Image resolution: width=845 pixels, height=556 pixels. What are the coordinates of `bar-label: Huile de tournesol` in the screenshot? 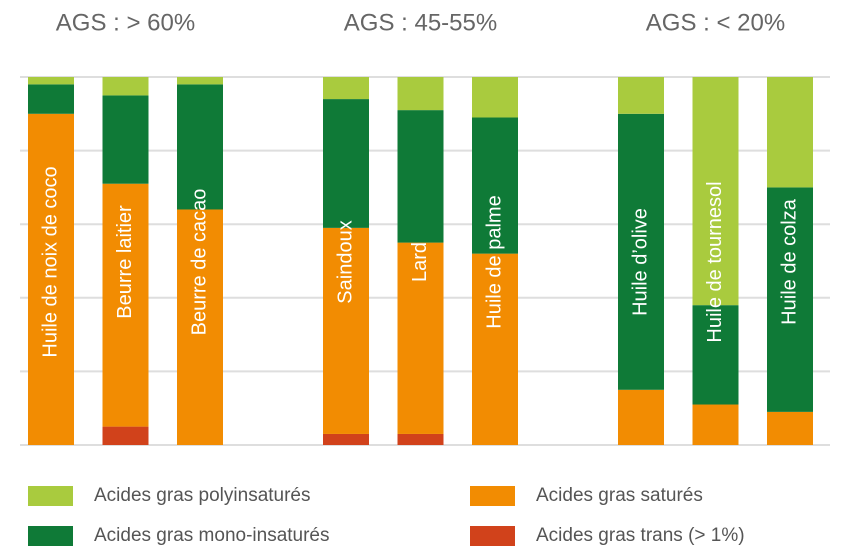 It's located at (715, 261).